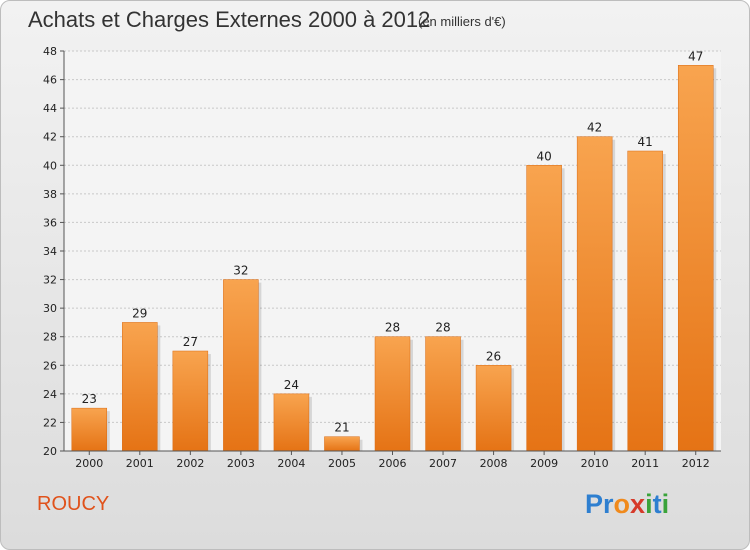 This screenshot has height=550, width=750. I want to click on bar-value-label: 26, so click(493, 356).